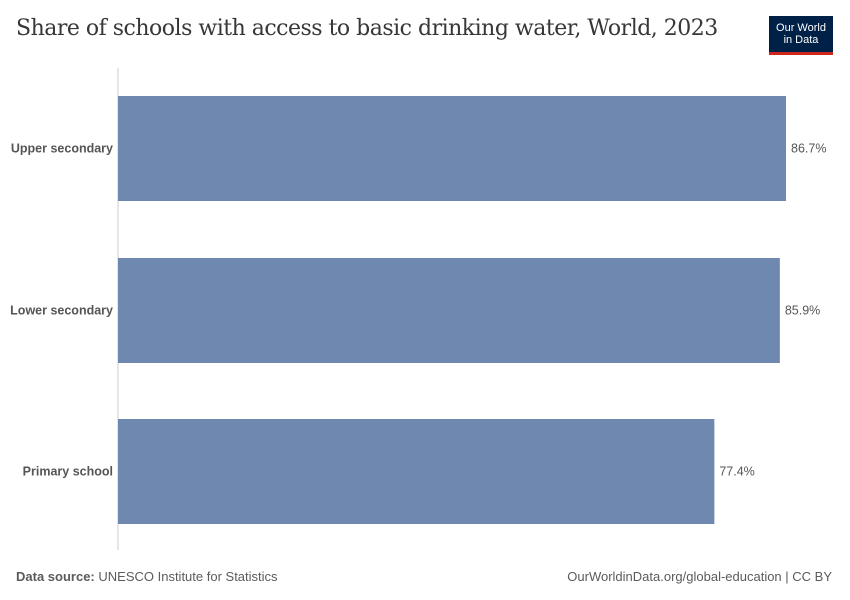 This screenshot has width=850, height=600. Describe the element at coordinates (61, 311) in the screenshot. I see `category-label: Lower secondary` at that location.